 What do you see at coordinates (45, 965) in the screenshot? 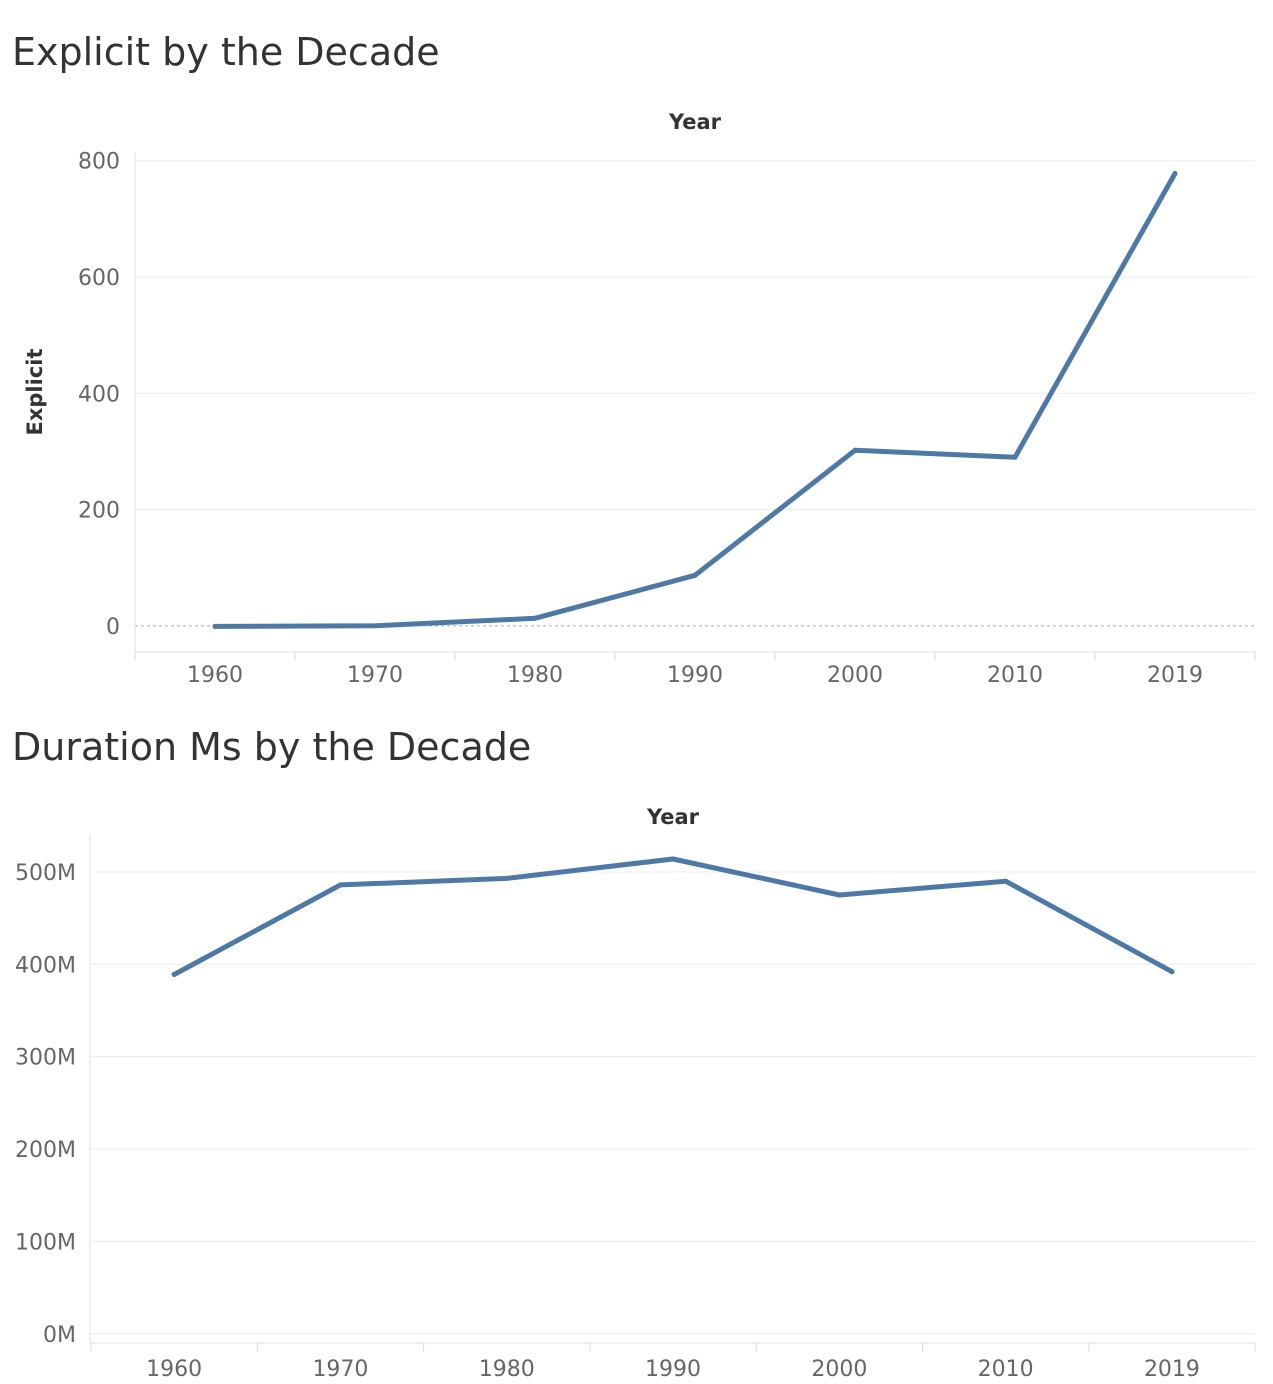
I see `y-tick-label: 400M` at bounding box center [45, 965].